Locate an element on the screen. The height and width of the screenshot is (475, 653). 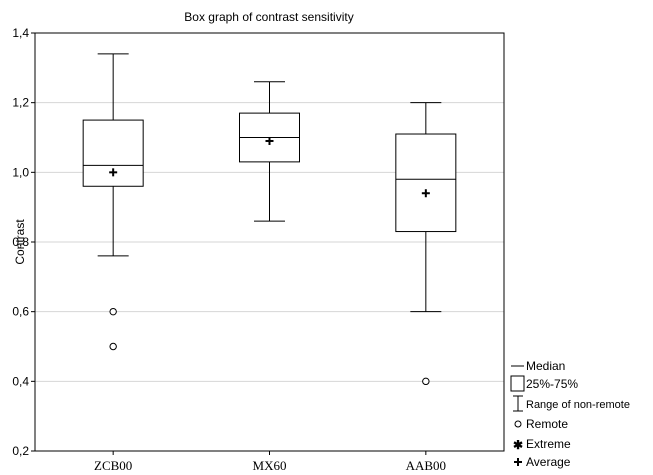
legend-label: Median is located at coordinates (545, 366).